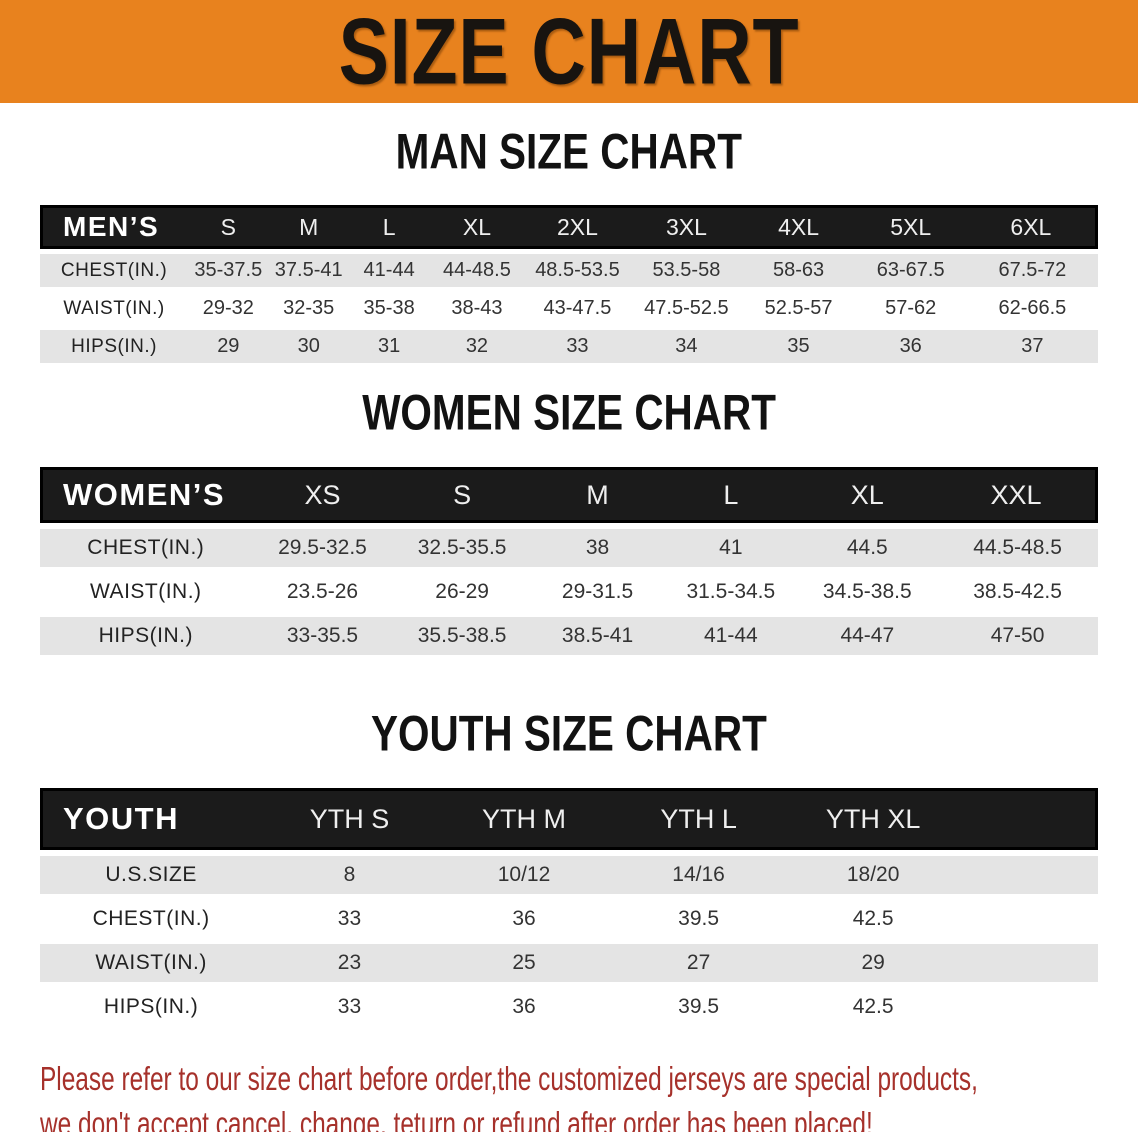 This screenshot has height=1132, width=1138. What do you see at coordinates (867, 592) in the screenshot?
I see `value-cell: 34.5-38.5` at bounding box center [867, 592].